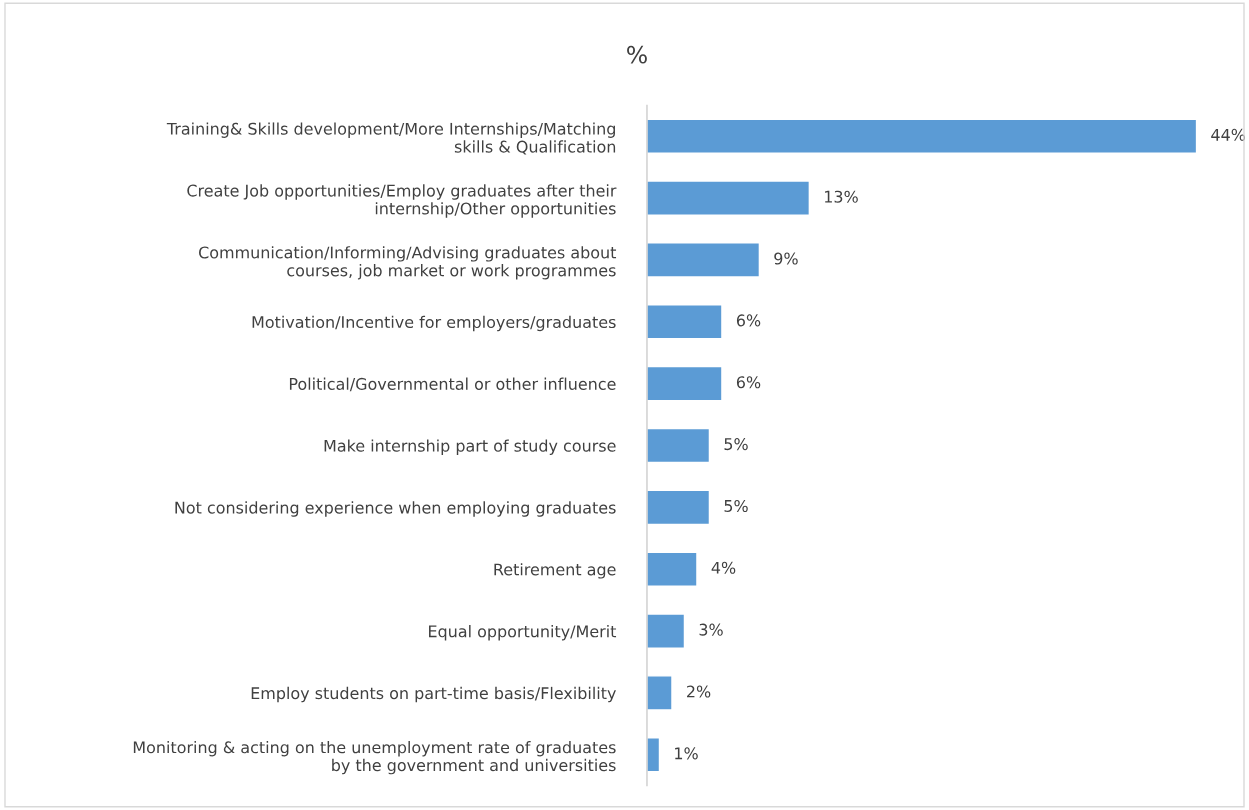 This screenshot has width=1249, height=810. What do you see at coordinates (841, 196) in the screenshot?
I see `data-label: 13%` at bounding box center [841, 196].